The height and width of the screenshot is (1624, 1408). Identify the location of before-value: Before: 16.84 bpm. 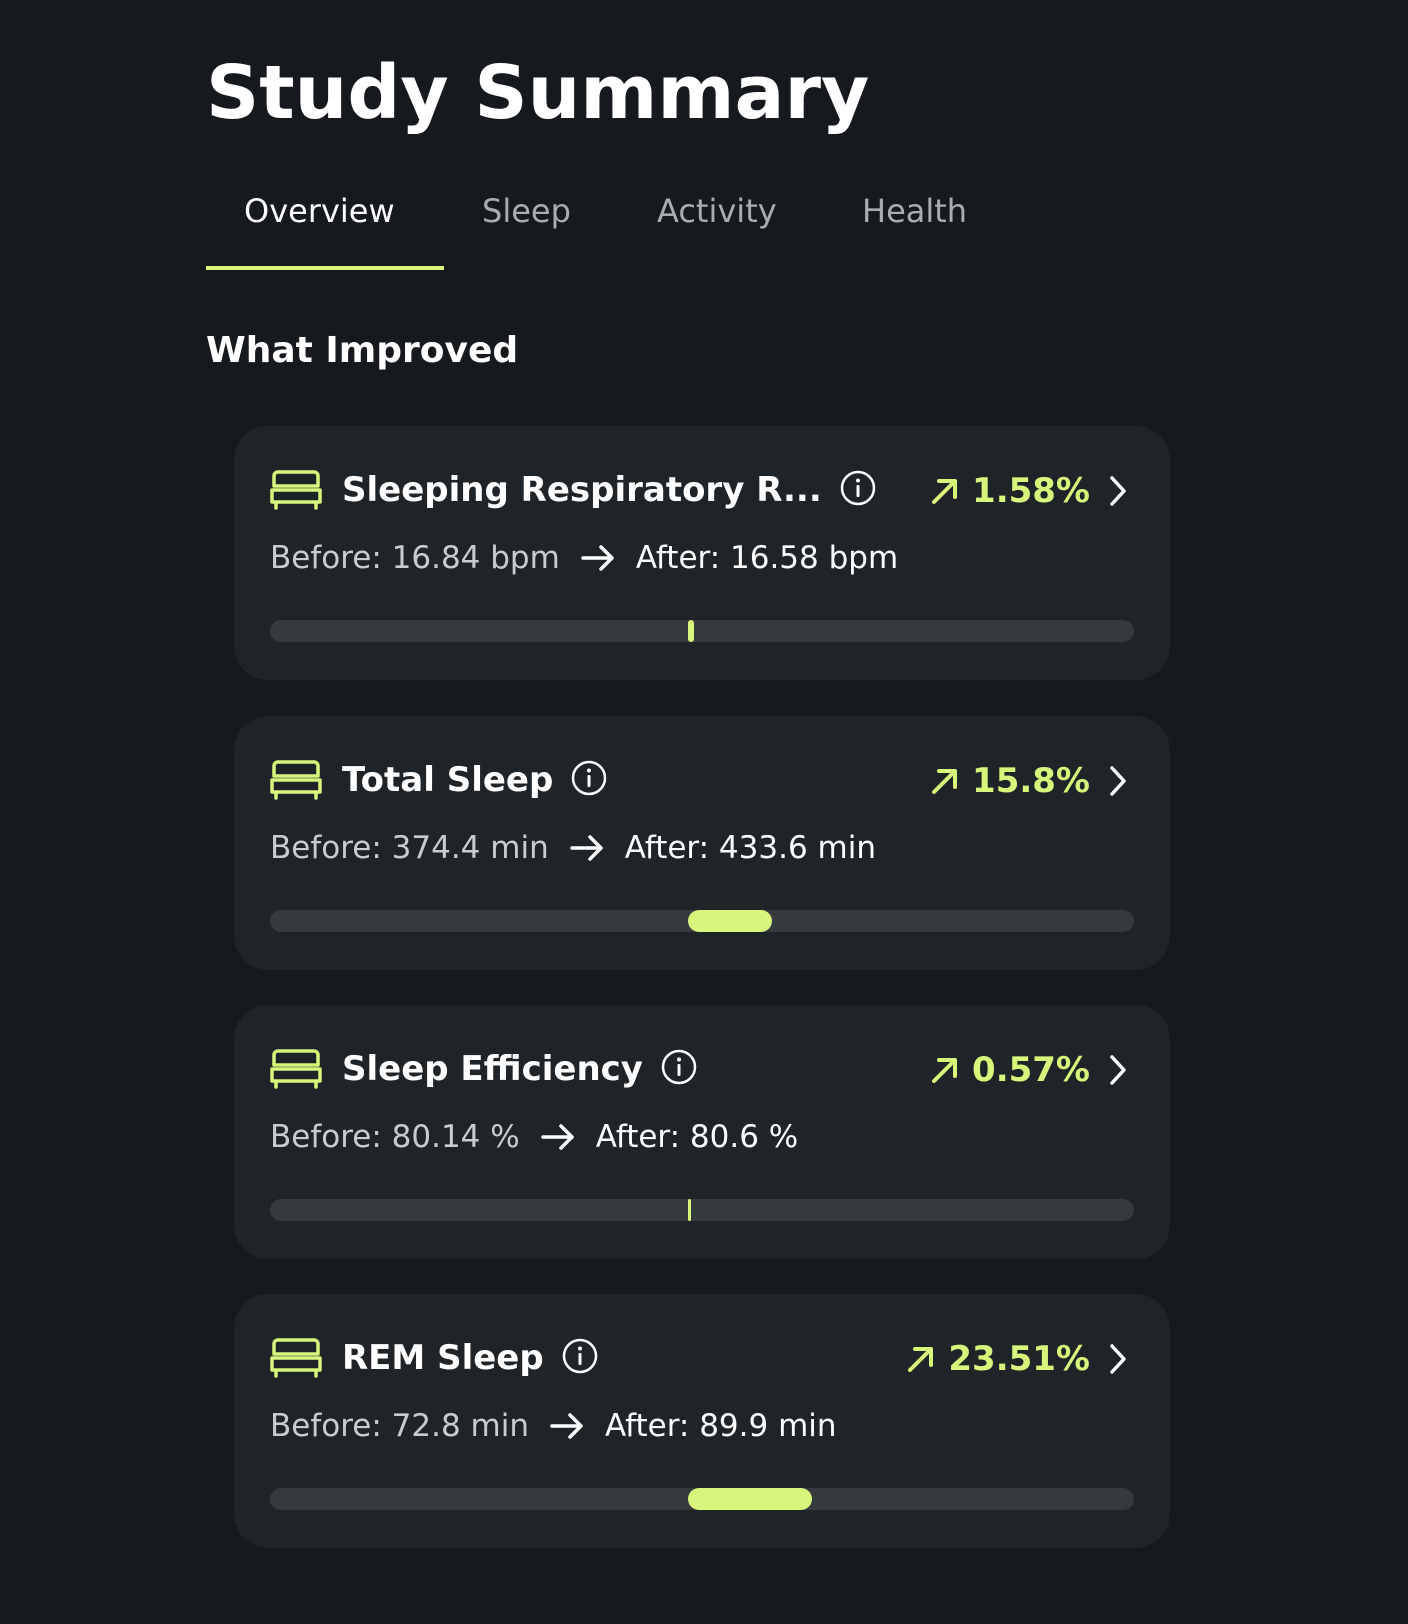
(415, 558).